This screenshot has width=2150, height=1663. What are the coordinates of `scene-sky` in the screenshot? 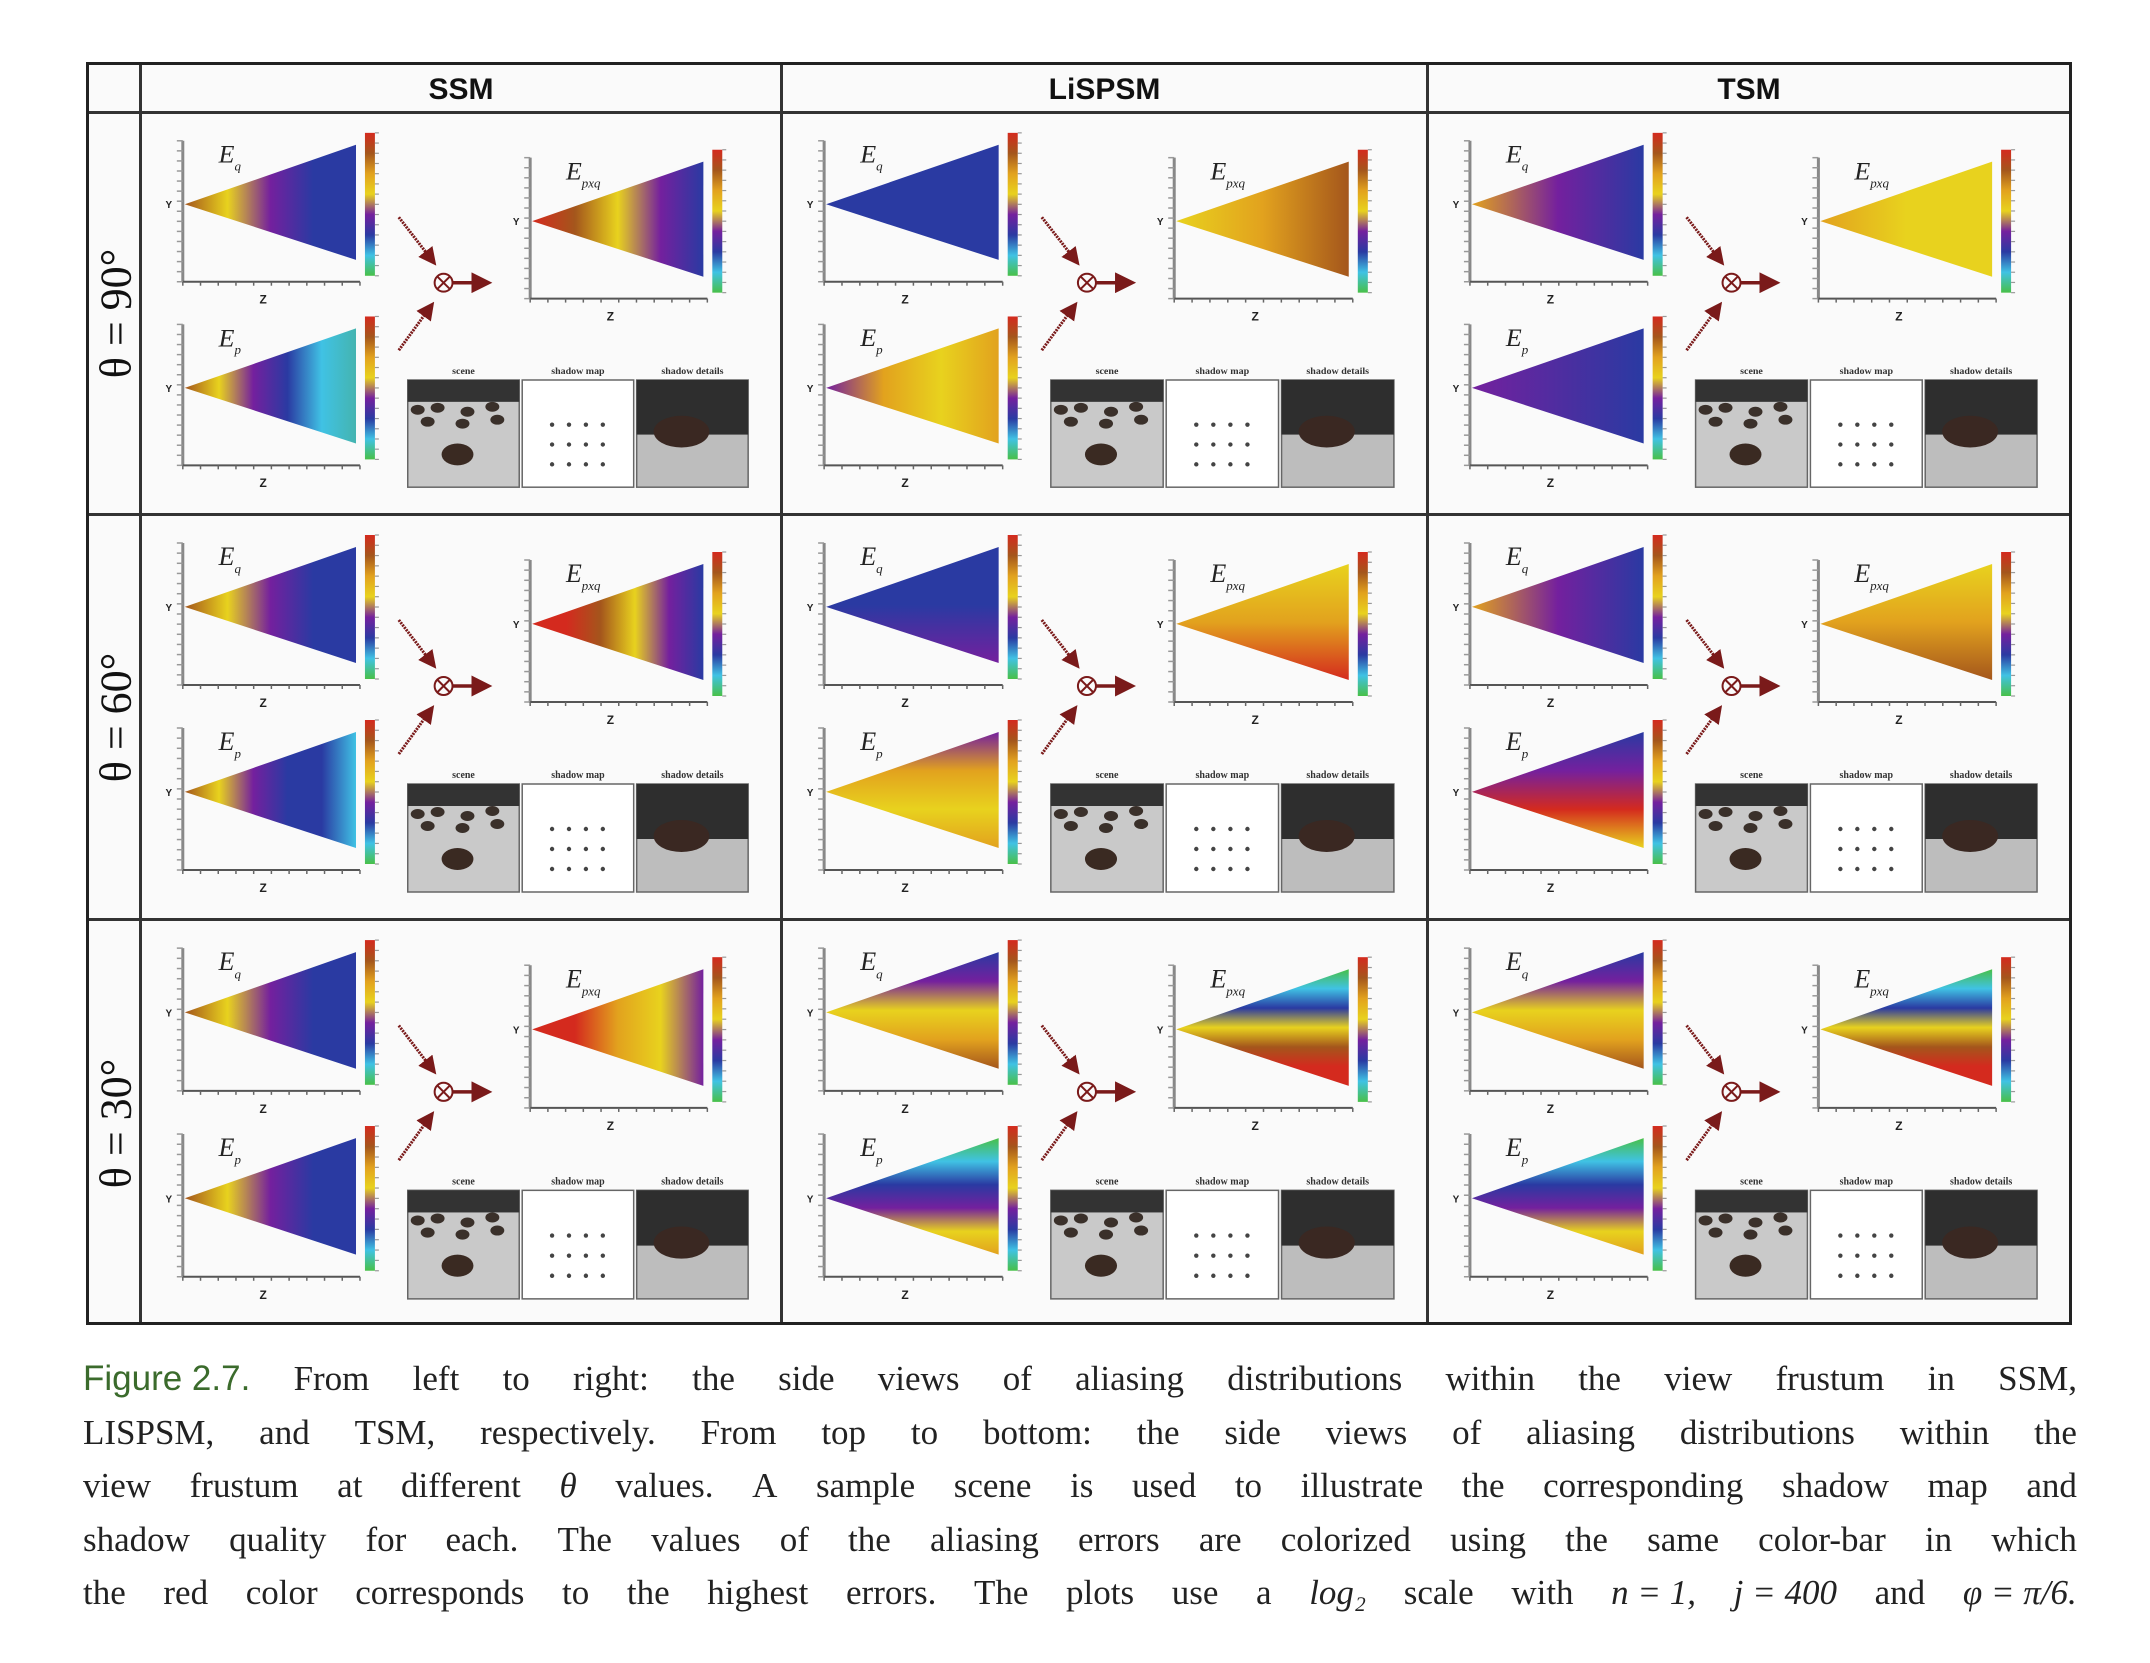 It's located at (1751, 391).